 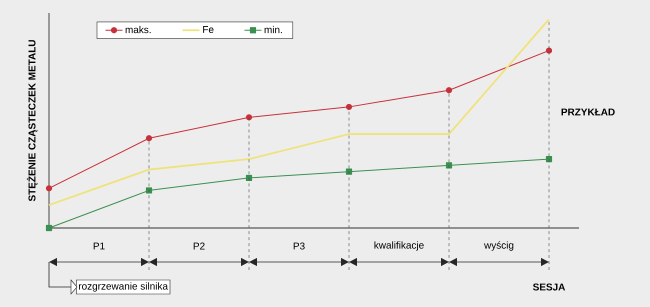 What do you see at coordinates (499, 246) in the screenshot?
I see `text: wyścig` at bounding box center [499, 246].